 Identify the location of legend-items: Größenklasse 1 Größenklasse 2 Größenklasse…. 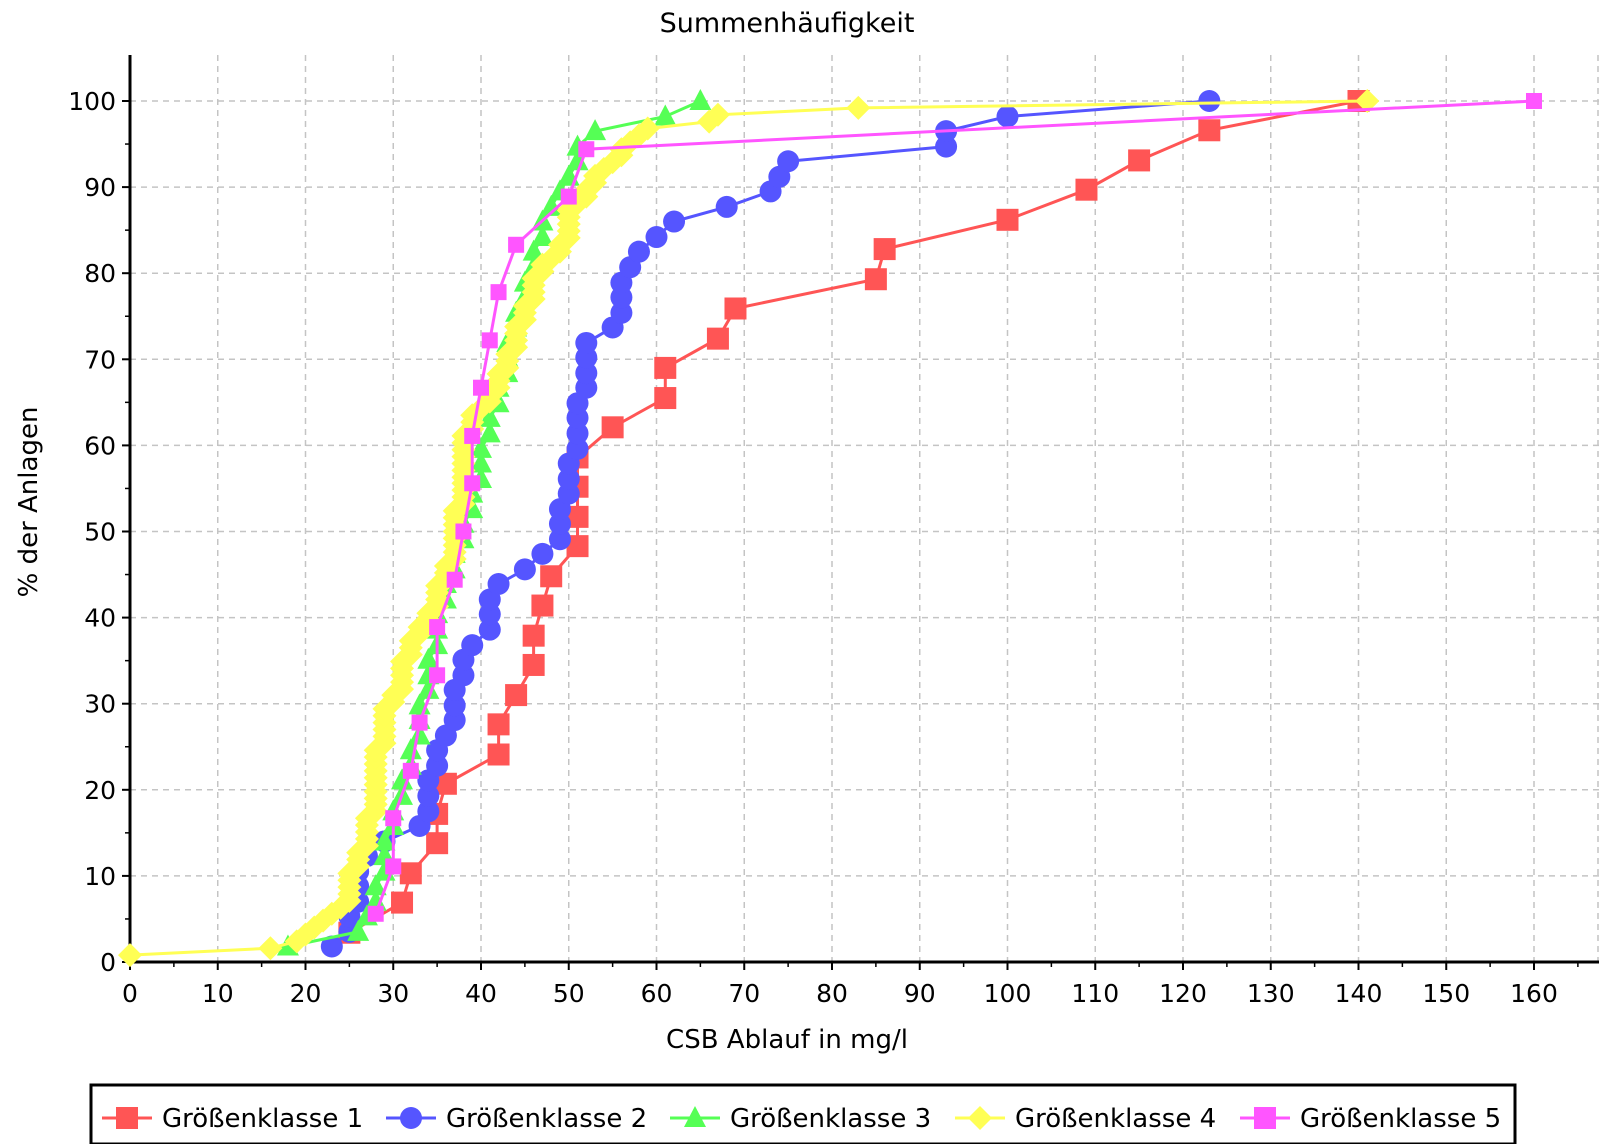
(801, 1119).